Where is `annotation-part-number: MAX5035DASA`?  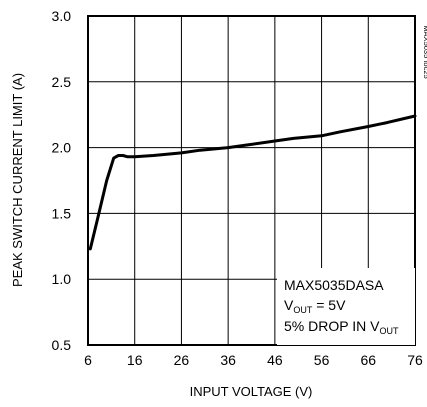 annotation-part-number: MAX5035DASA is located at coordinates (334, 285).